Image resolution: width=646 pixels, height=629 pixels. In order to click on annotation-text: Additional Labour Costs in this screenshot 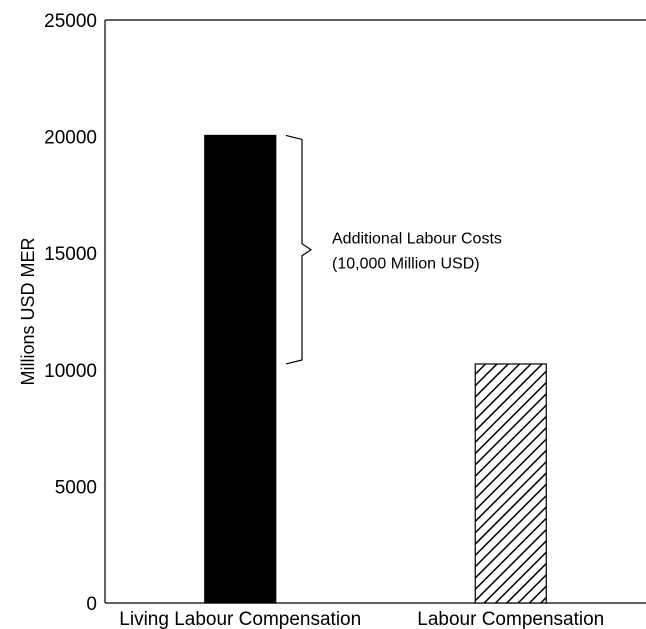, I will do `click(417, 239)`.